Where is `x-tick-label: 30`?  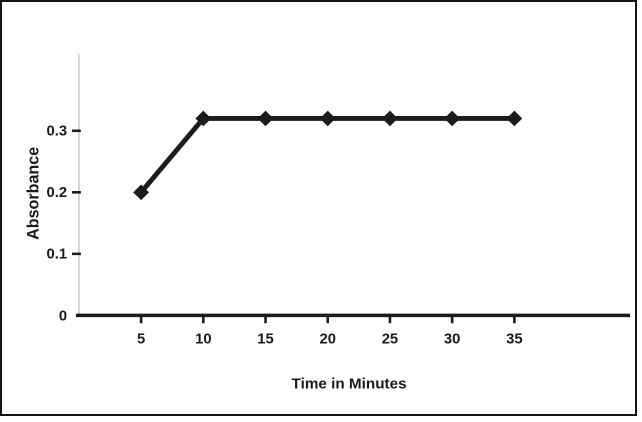 x-tick-label: 30 is located at coordinates (452, 340).